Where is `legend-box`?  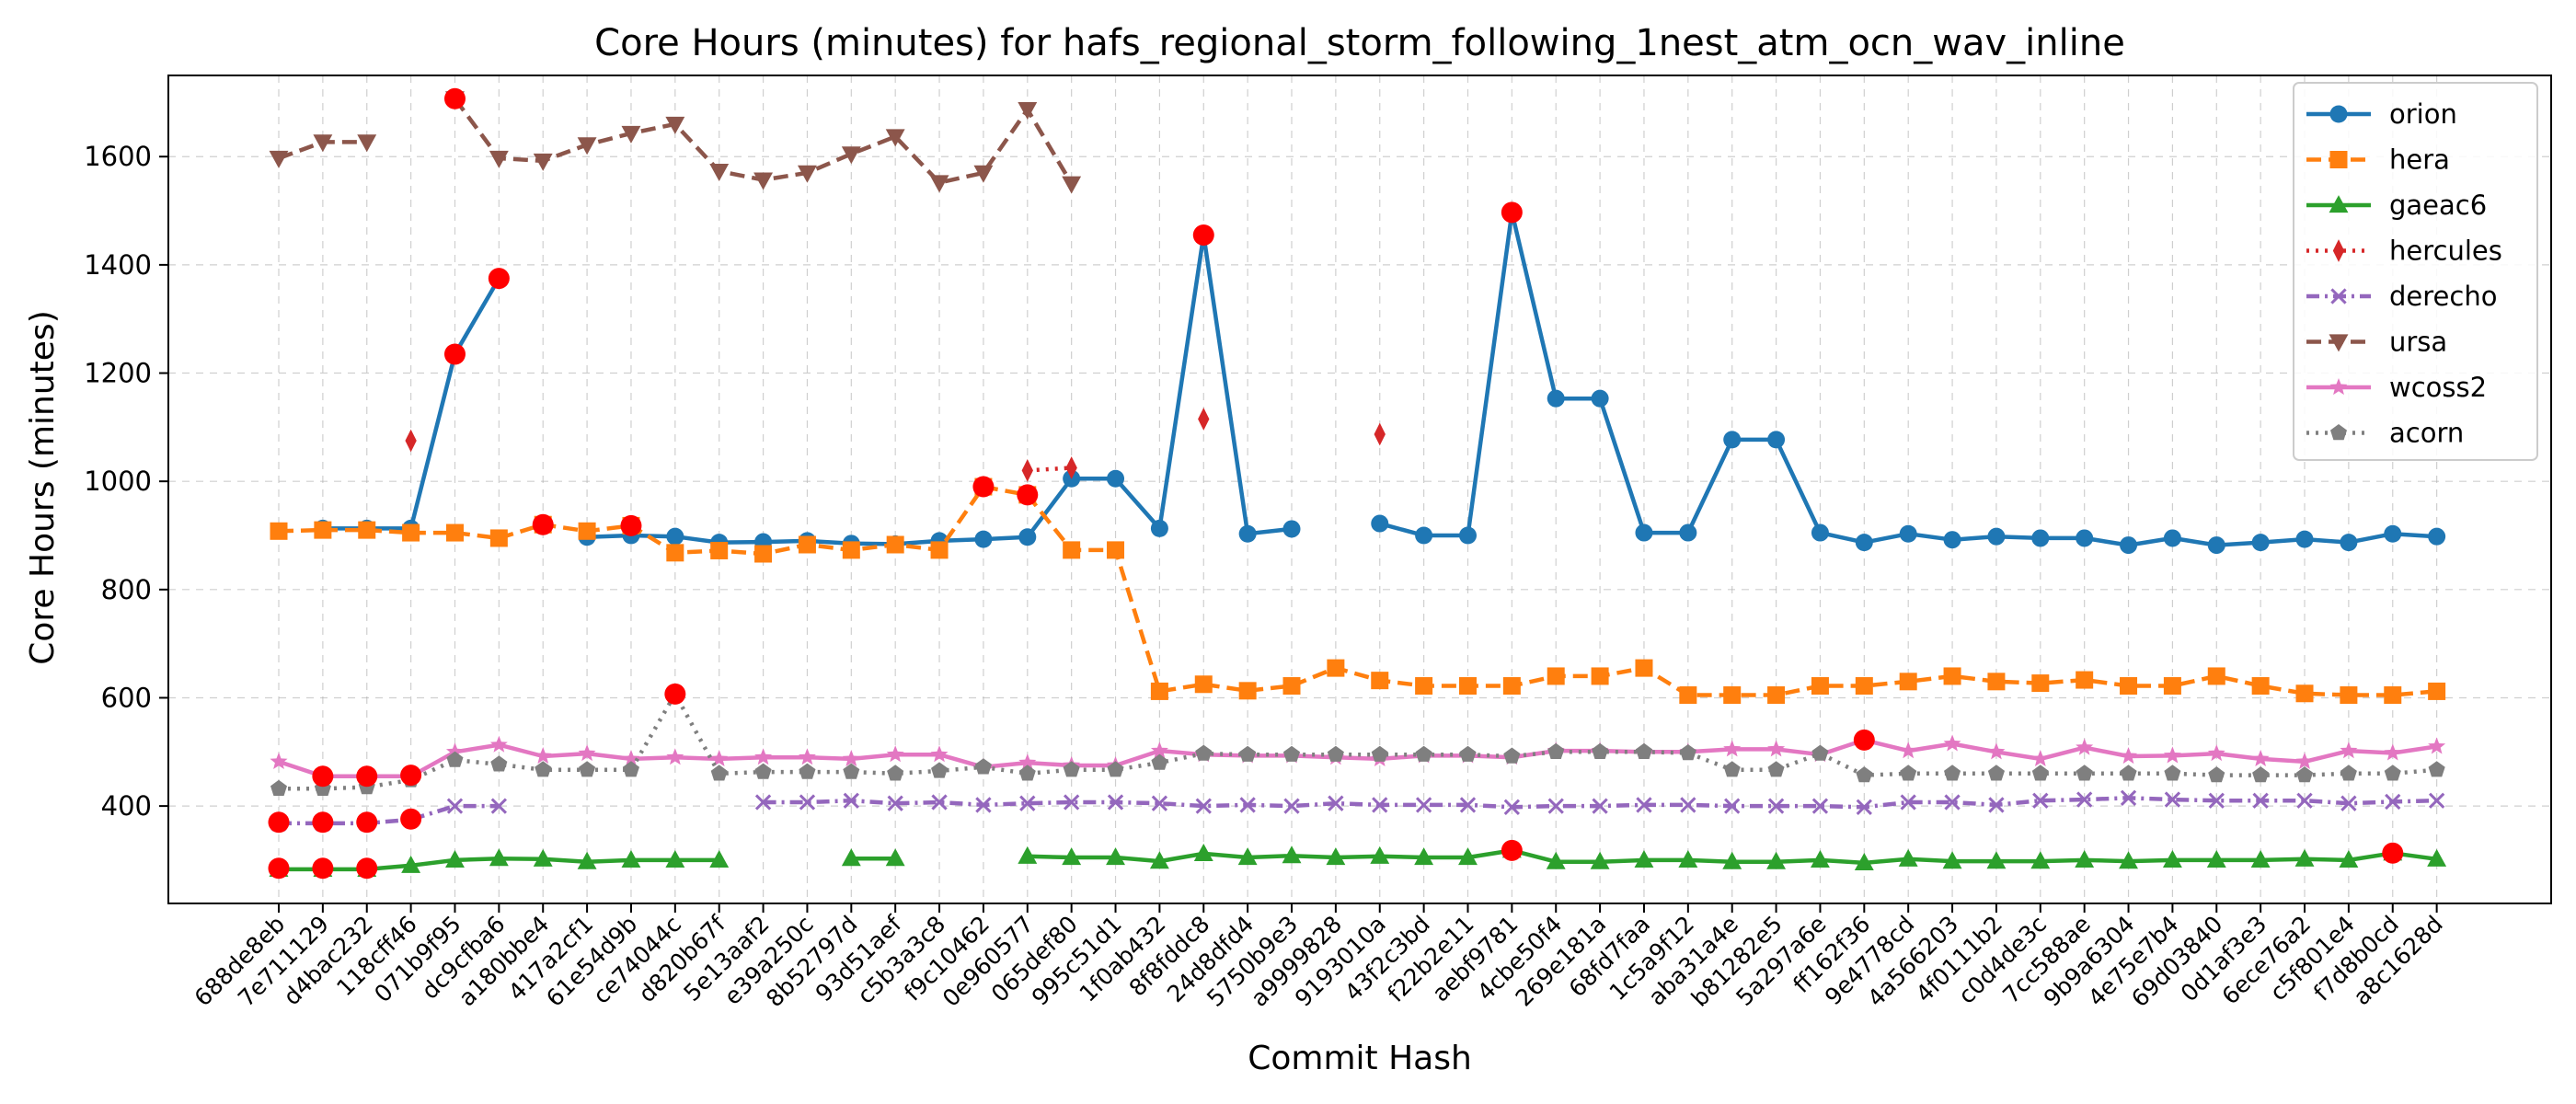 legend-box is located at coordinates (2415, 271).